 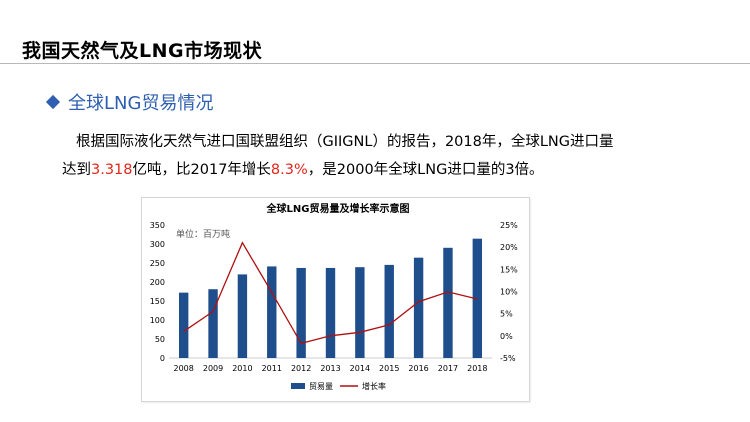 What do you see at coordinates (389, 311) in the screenshot?
I see `bar-2015` at bounding box center [389, 311].